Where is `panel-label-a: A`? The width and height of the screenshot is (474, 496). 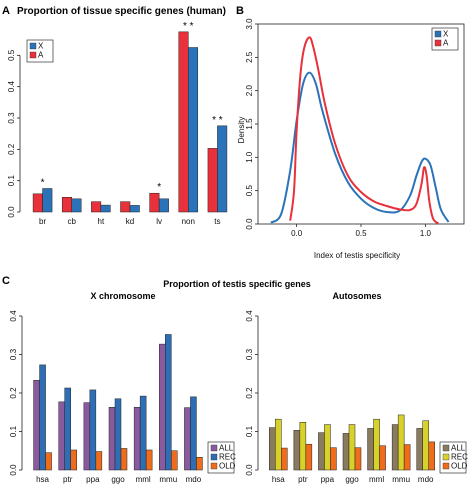
panel-label-a: A is located at coordinates (6, 11).